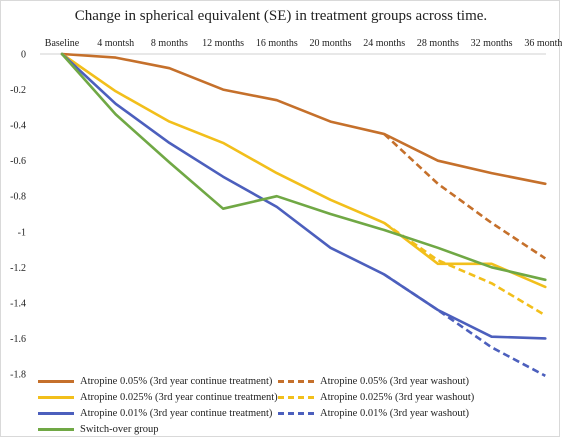 The width and height of the screenshot is (562, 439). I want to click on legend-label: Atropine 0.025% (3rd year washout), so click(397, 397).